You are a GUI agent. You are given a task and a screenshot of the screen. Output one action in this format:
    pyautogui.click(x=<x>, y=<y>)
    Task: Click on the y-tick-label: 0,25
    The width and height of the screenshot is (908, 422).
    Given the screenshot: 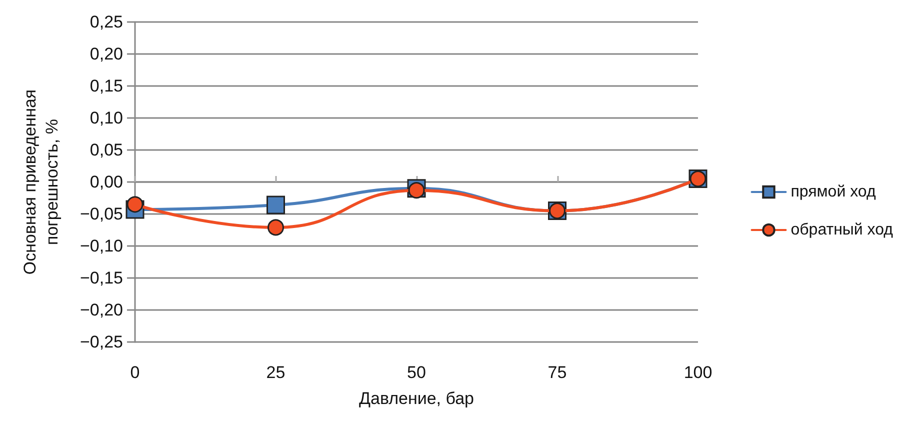 What is the action you would take?
    pyautogui.click(x=106, y=22)
    